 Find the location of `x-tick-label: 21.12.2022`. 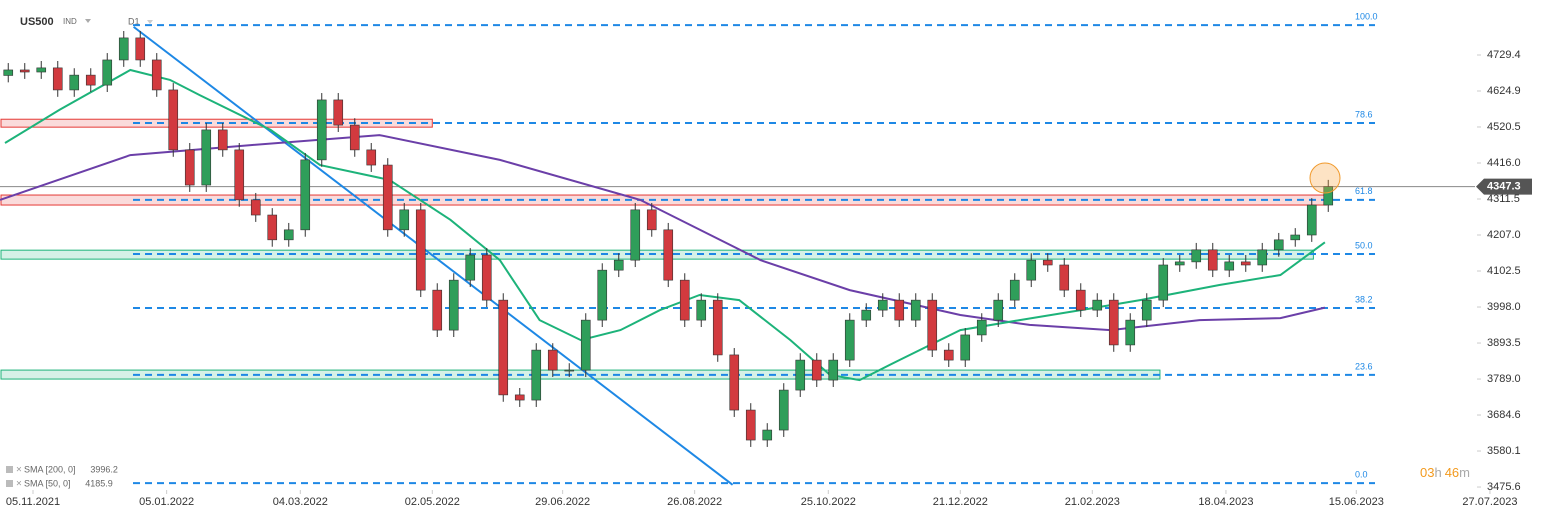

x-tick-label: 21.12.2022 is located at coordinates (960, 502).